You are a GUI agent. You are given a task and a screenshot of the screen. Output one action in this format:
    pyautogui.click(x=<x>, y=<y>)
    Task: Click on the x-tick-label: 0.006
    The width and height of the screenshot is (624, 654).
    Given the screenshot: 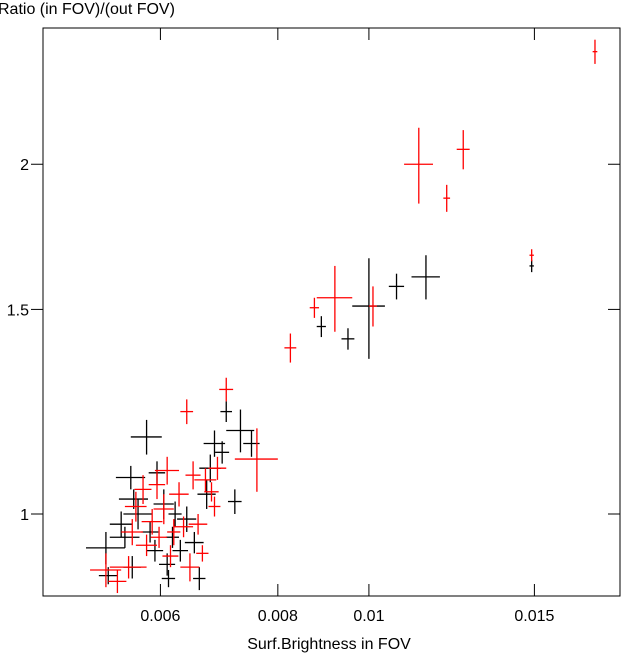 What is the action you would take?
    pyautogui.click(x=160, y=616)
    